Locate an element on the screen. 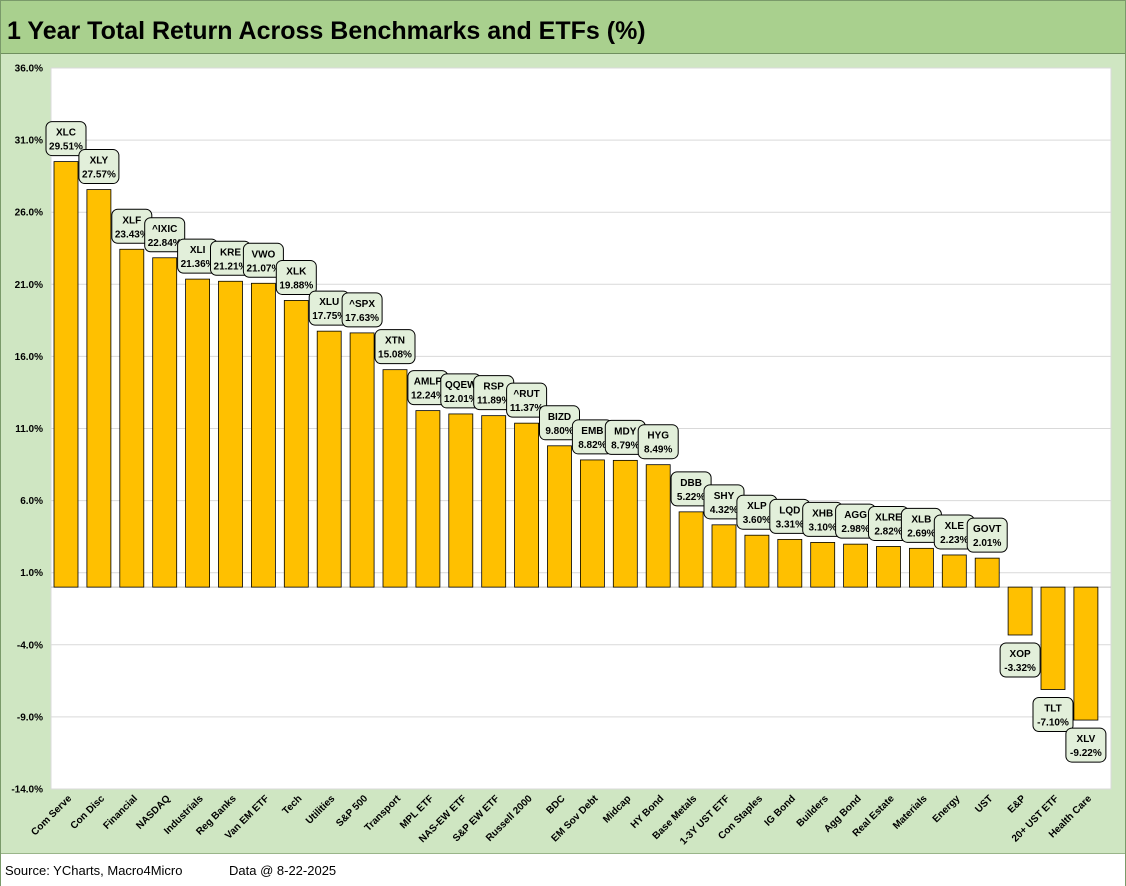 The image size is (1126, 886). value-label: 9.80% is located at coordinates (559, 431).